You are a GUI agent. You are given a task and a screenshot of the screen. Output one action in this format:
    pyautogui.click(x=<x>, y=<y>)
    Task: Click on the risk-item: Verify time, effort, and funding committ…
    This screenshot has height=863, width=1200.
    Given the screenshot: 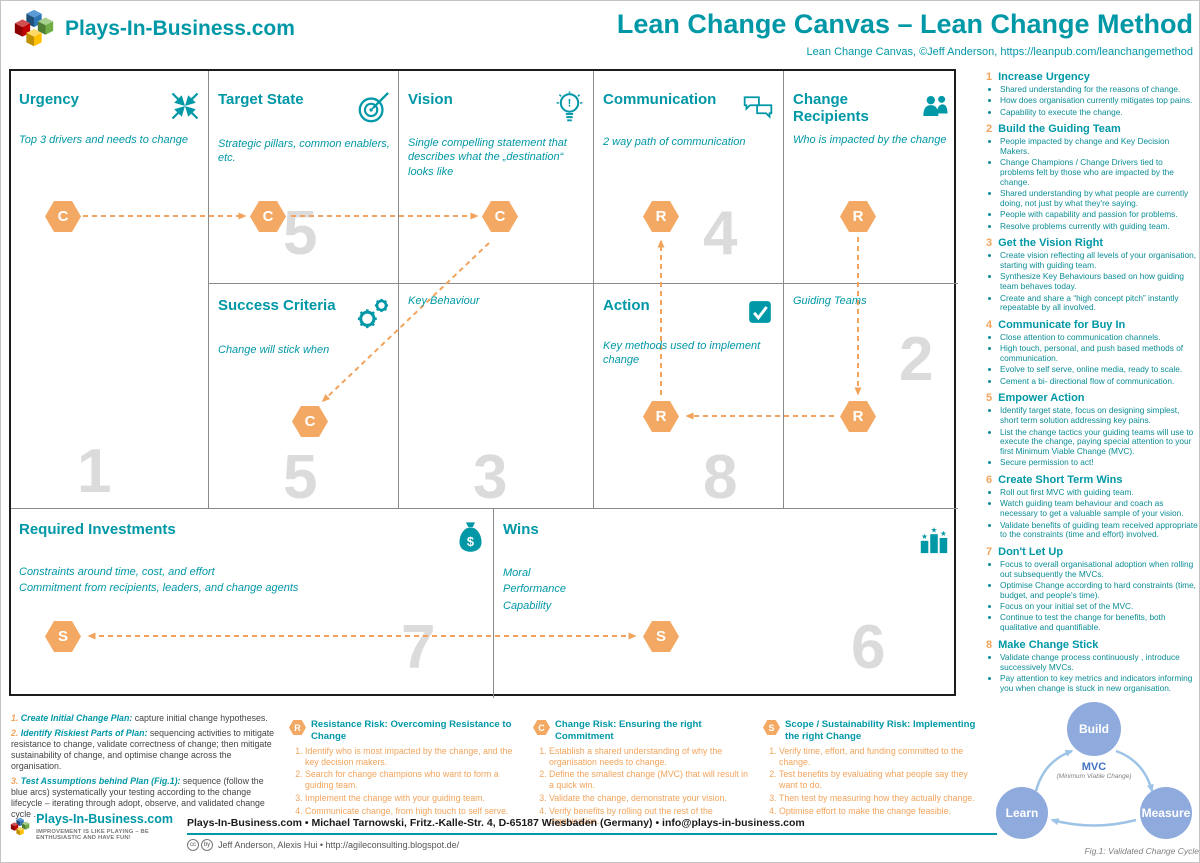 What is the action you would take?
    pyautogui.click(x=881, y=756)
    